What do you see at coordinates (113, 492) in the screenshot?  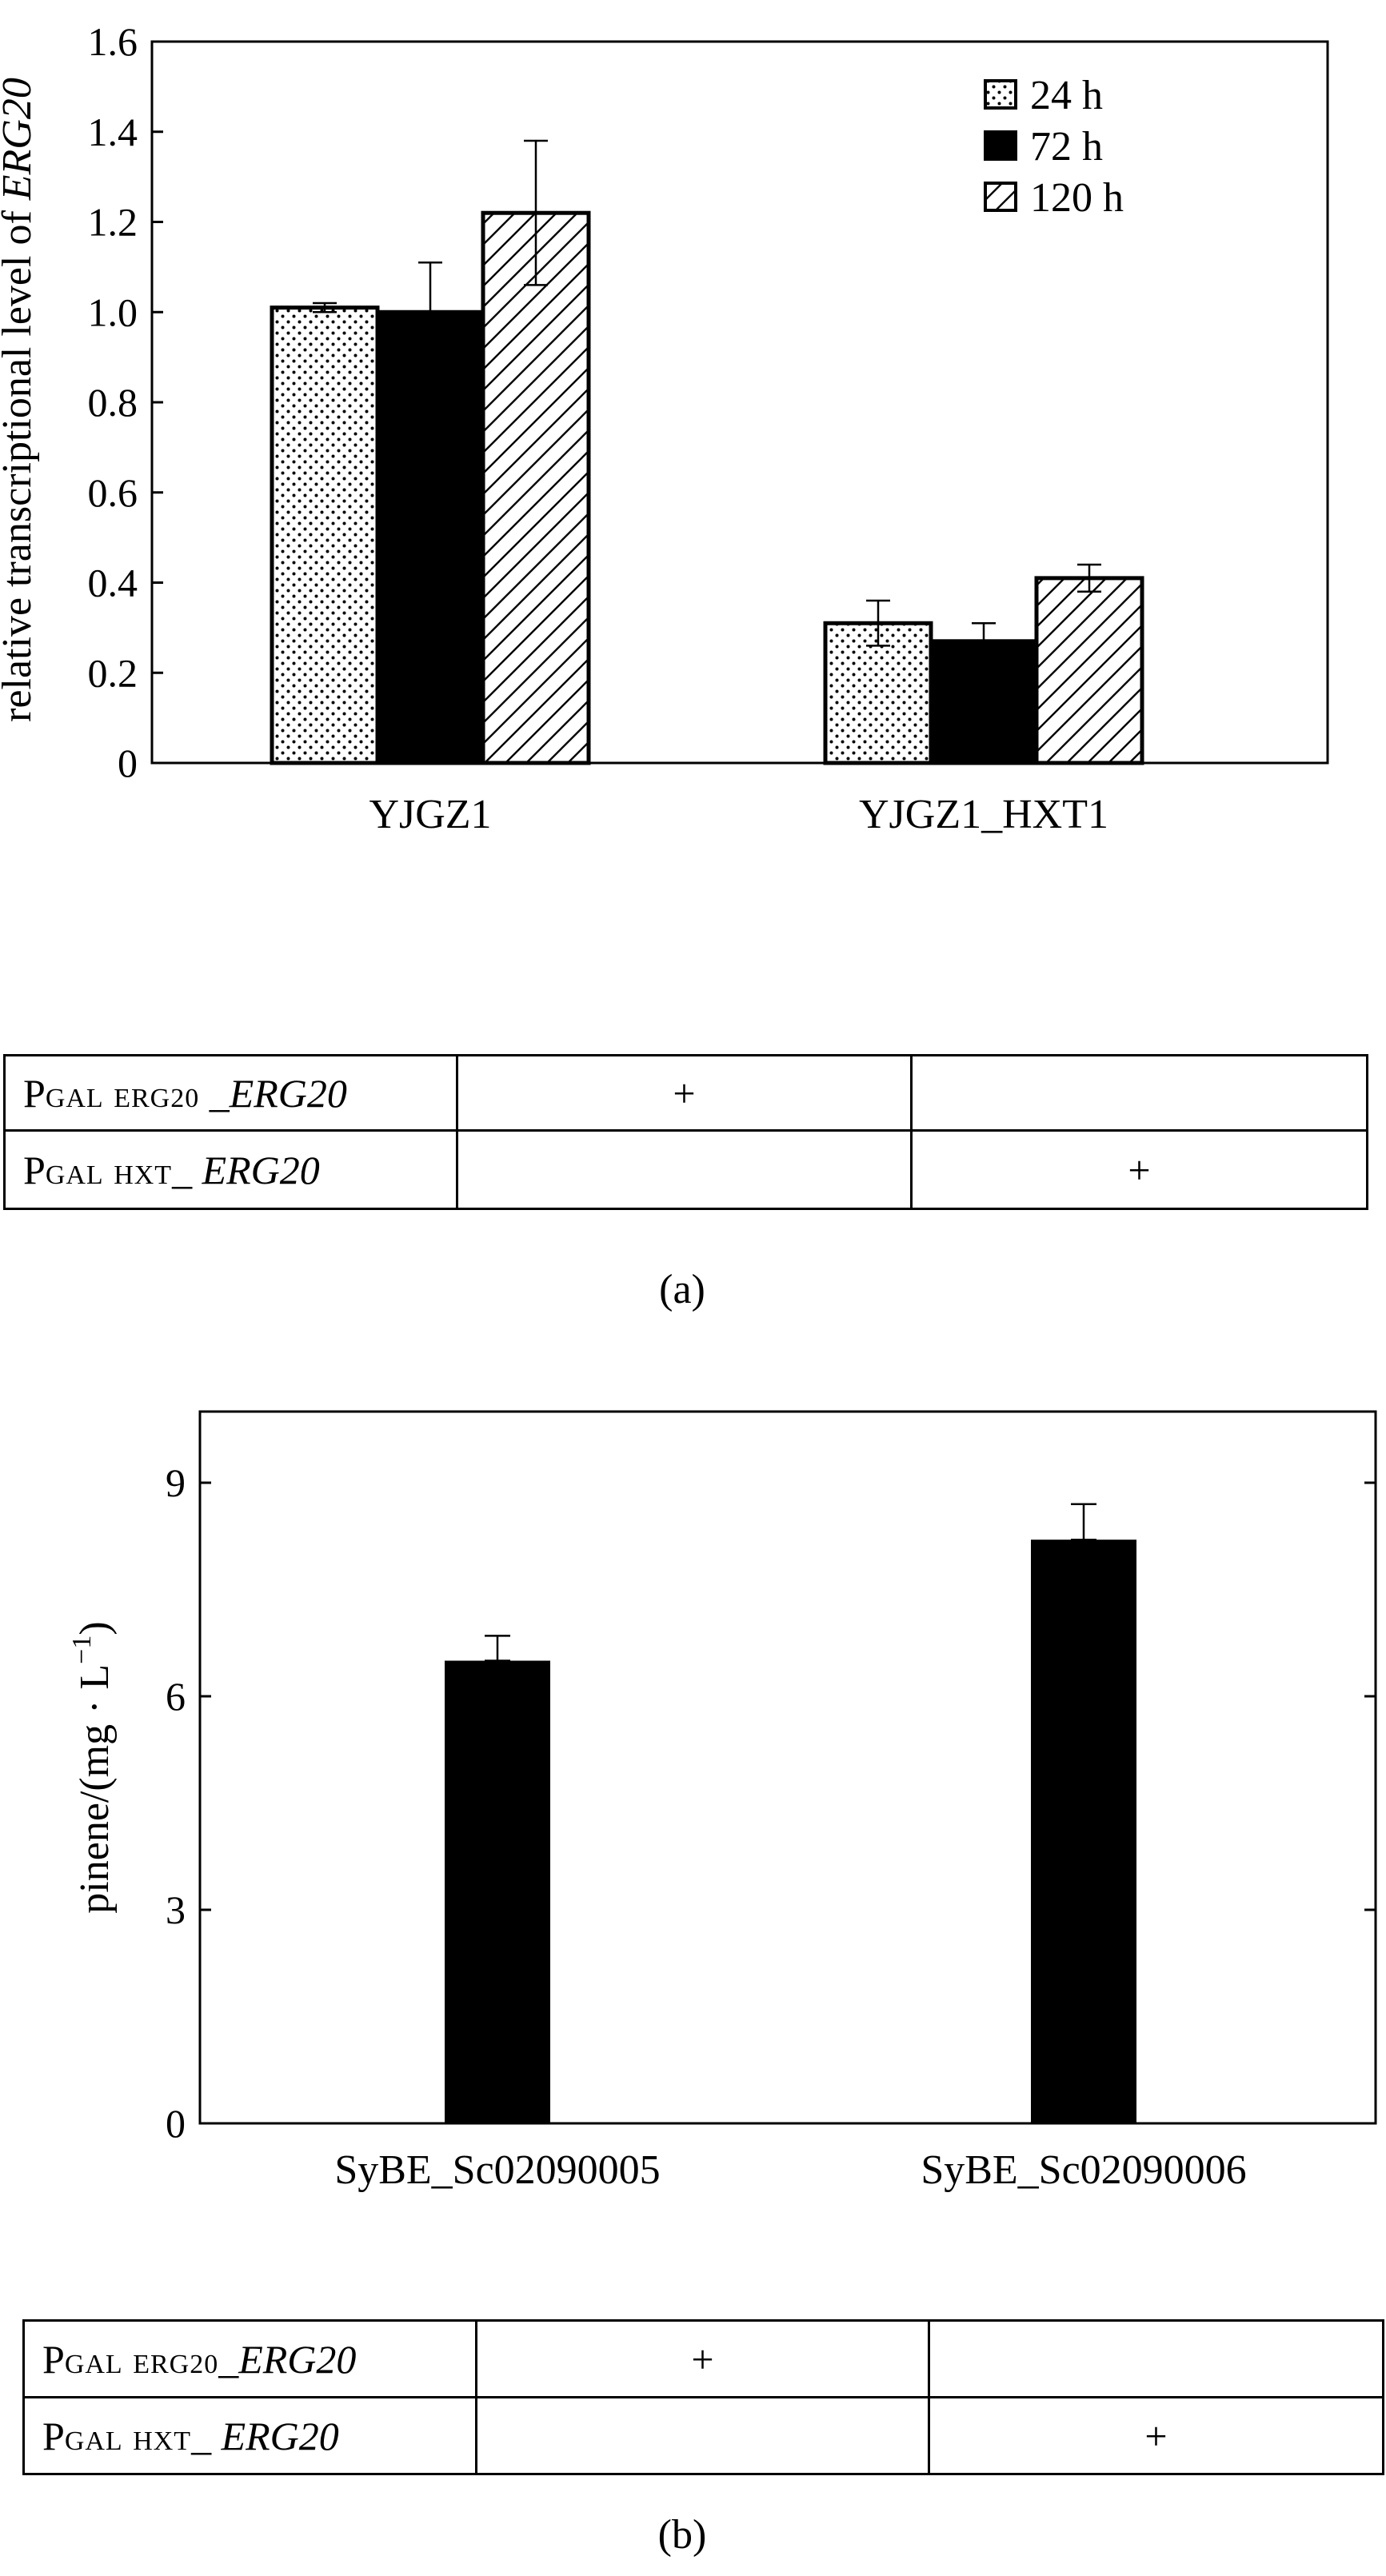 I see `y-tick-label: 0.6` at bounding box center [113, 492].